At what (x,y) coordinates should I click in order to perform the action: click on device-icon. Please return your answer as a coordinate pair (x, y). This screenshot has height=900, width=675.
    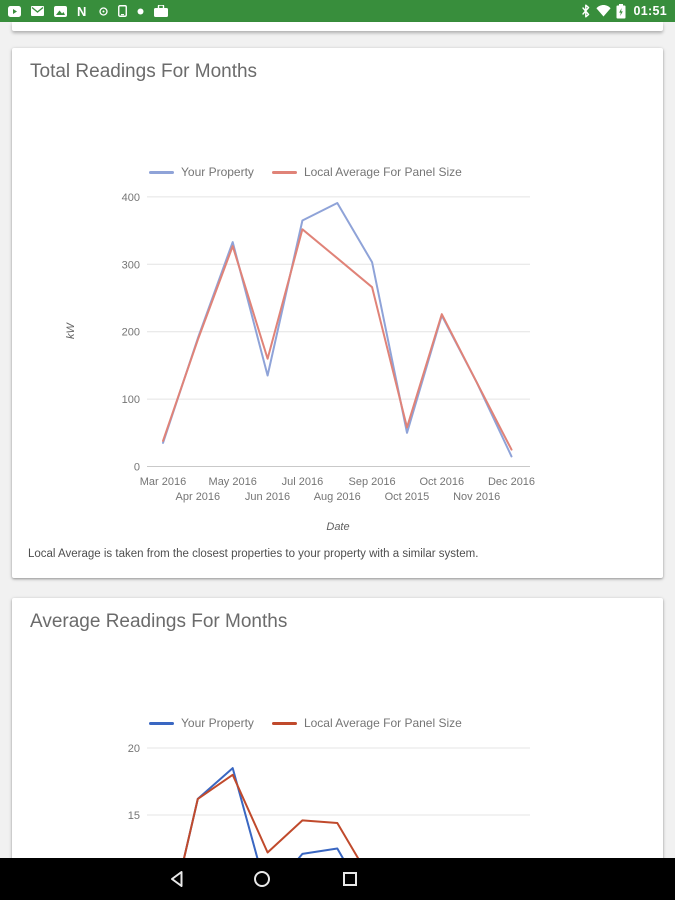
    Looking at the image, I should click on (122, 11).